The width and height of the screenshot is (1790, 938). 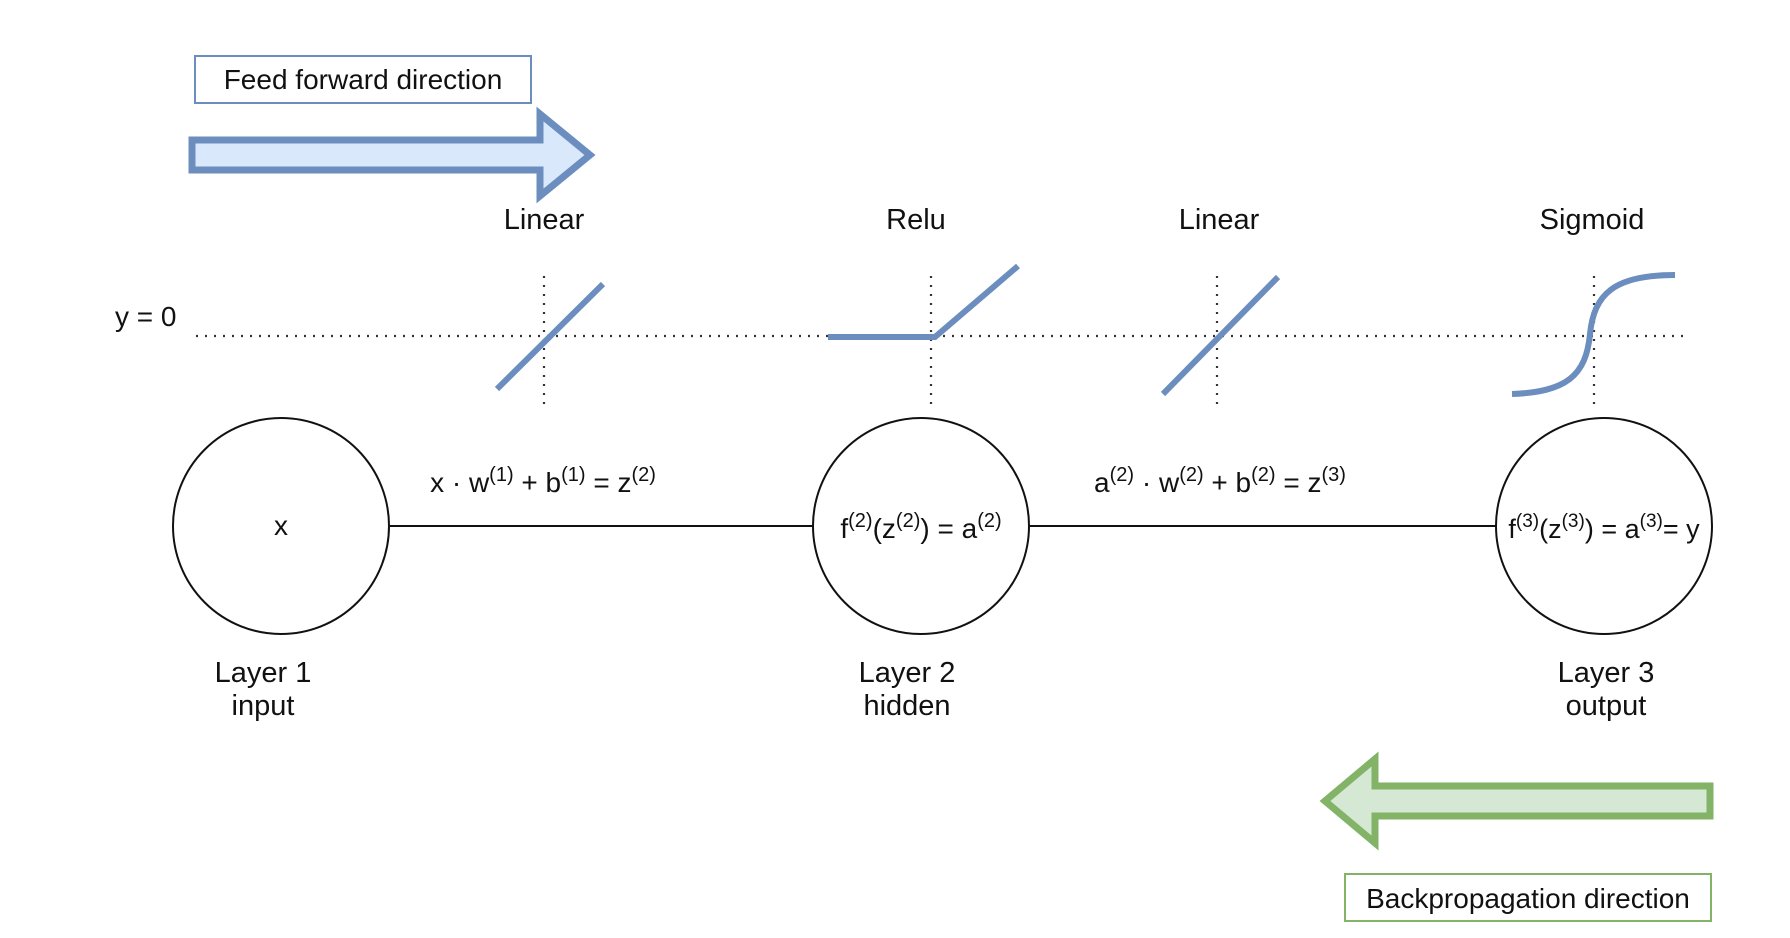 I want to click on activation-label-3: Linear, so click(x=1219, y=220).